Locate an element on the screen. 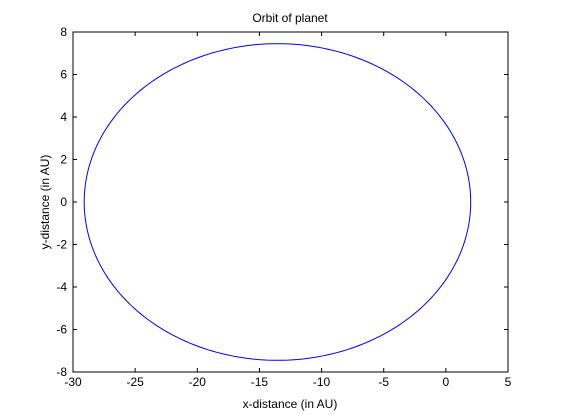 This screenshot has width=561, height=420. y-tick-label: -6 is located at coordinates (61, 330).